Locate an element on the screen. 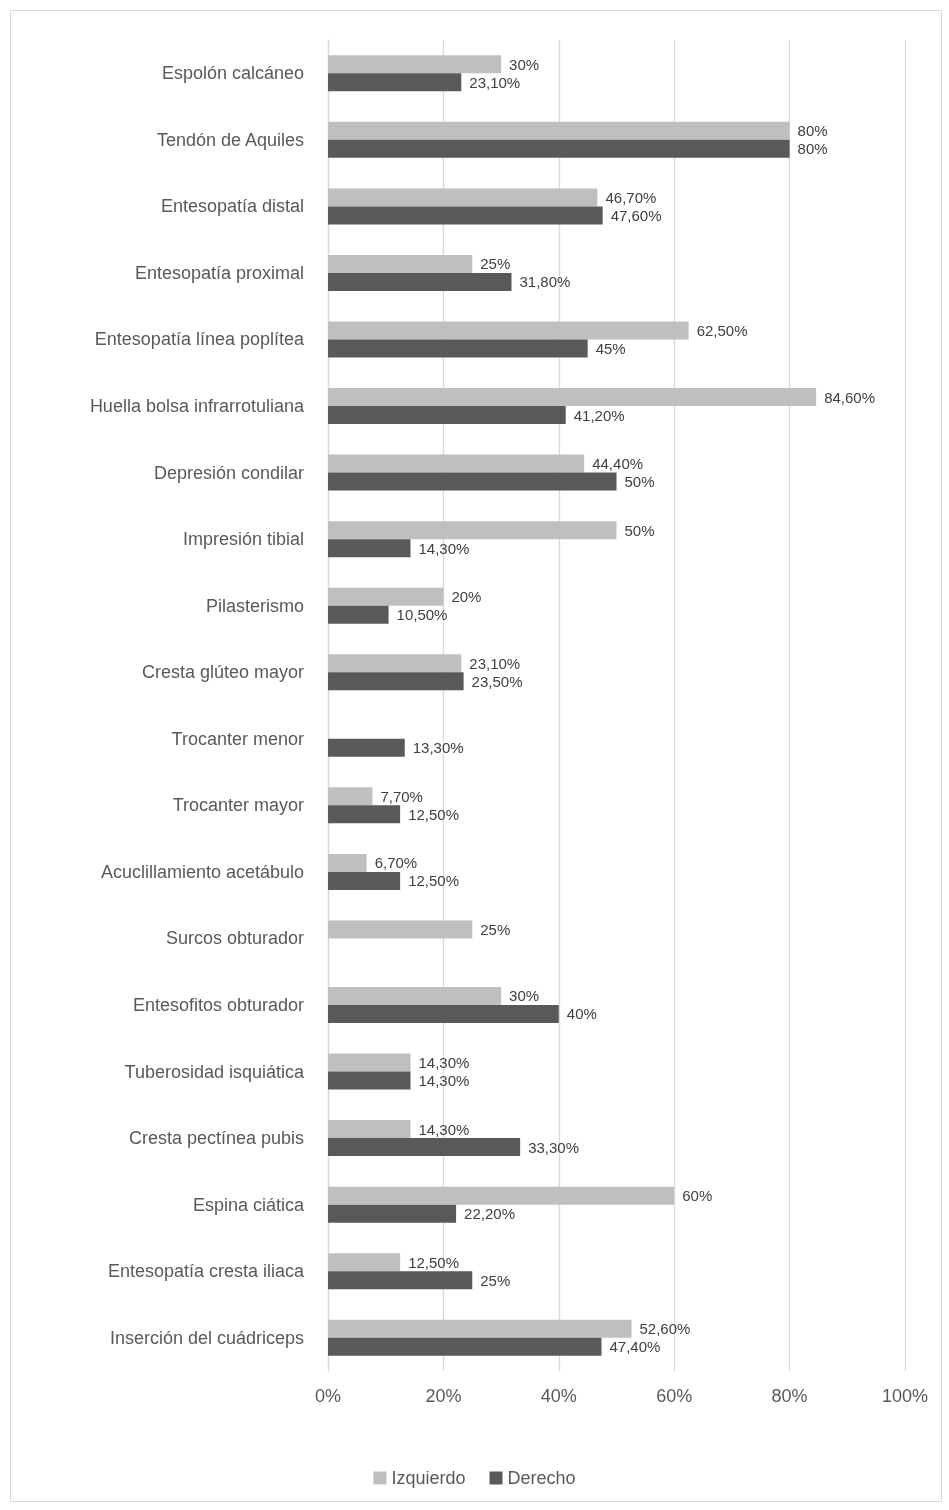 The height and width of the screenshot is (1510, 949). x-tick-label: 60% is located at coordinates (674, 1396).